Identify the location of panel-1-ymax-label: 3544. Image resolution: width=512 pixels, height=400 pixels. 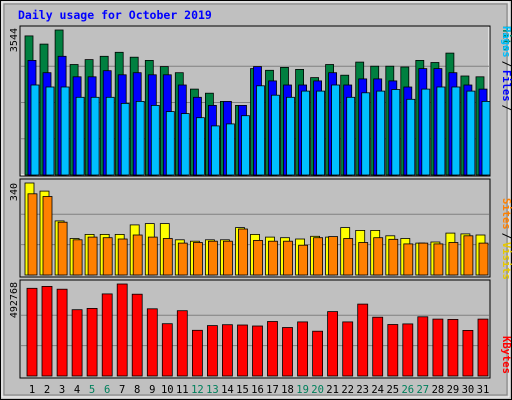
(14, 40).